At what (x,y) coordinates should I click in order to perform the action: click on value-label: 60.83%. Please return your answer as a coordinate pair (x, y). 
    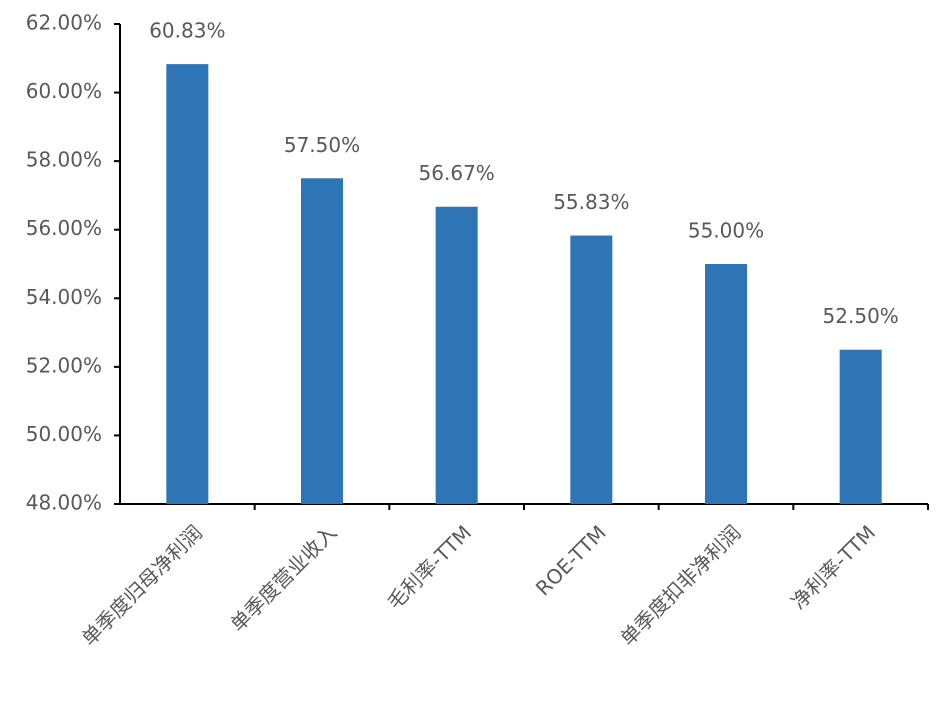
    Looking at the image, I should click on (187, 31).